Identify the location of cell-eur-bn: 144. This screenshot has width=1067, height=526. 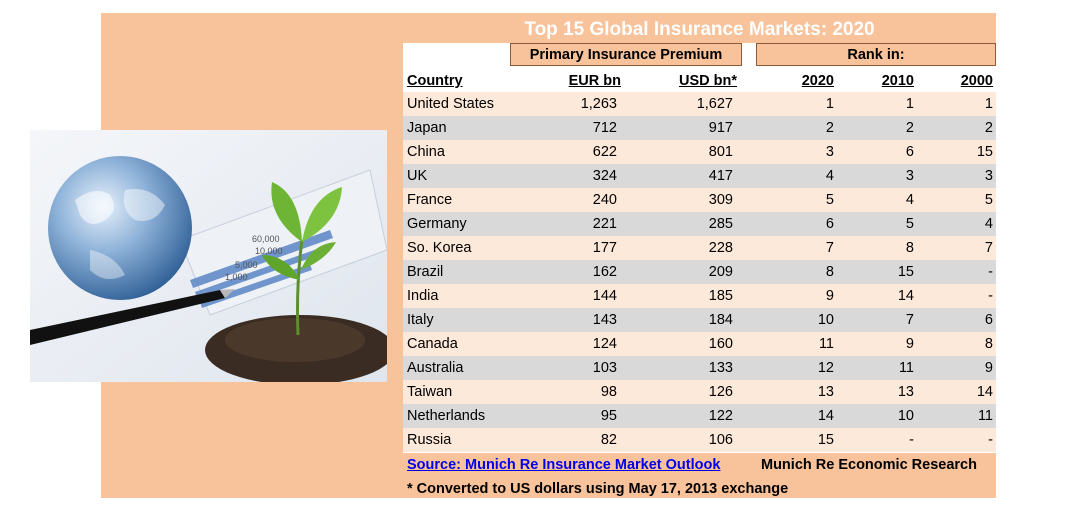
(604, 296).